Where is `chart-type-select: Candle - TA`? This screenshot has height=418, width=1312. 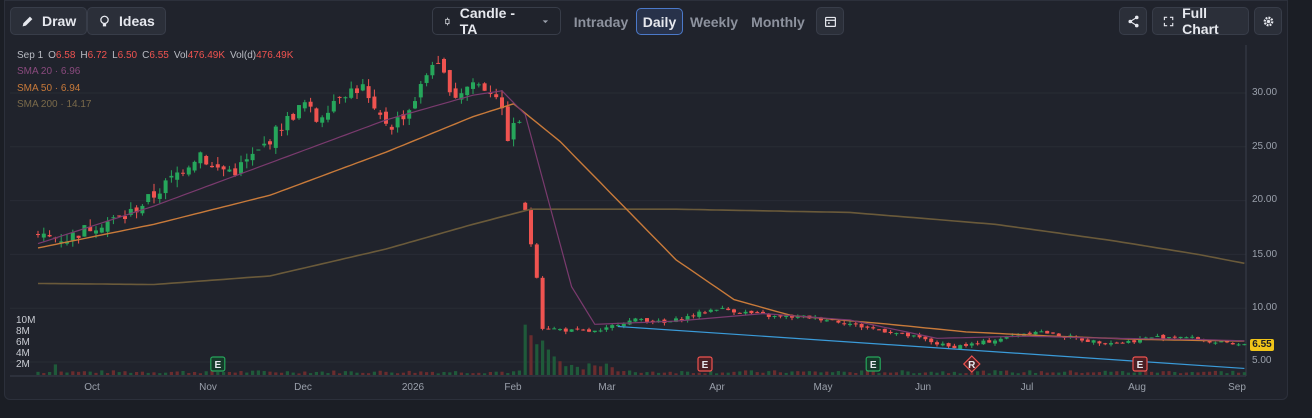 chart-type-select: Candle - TA is located at coordinates (496, 21).